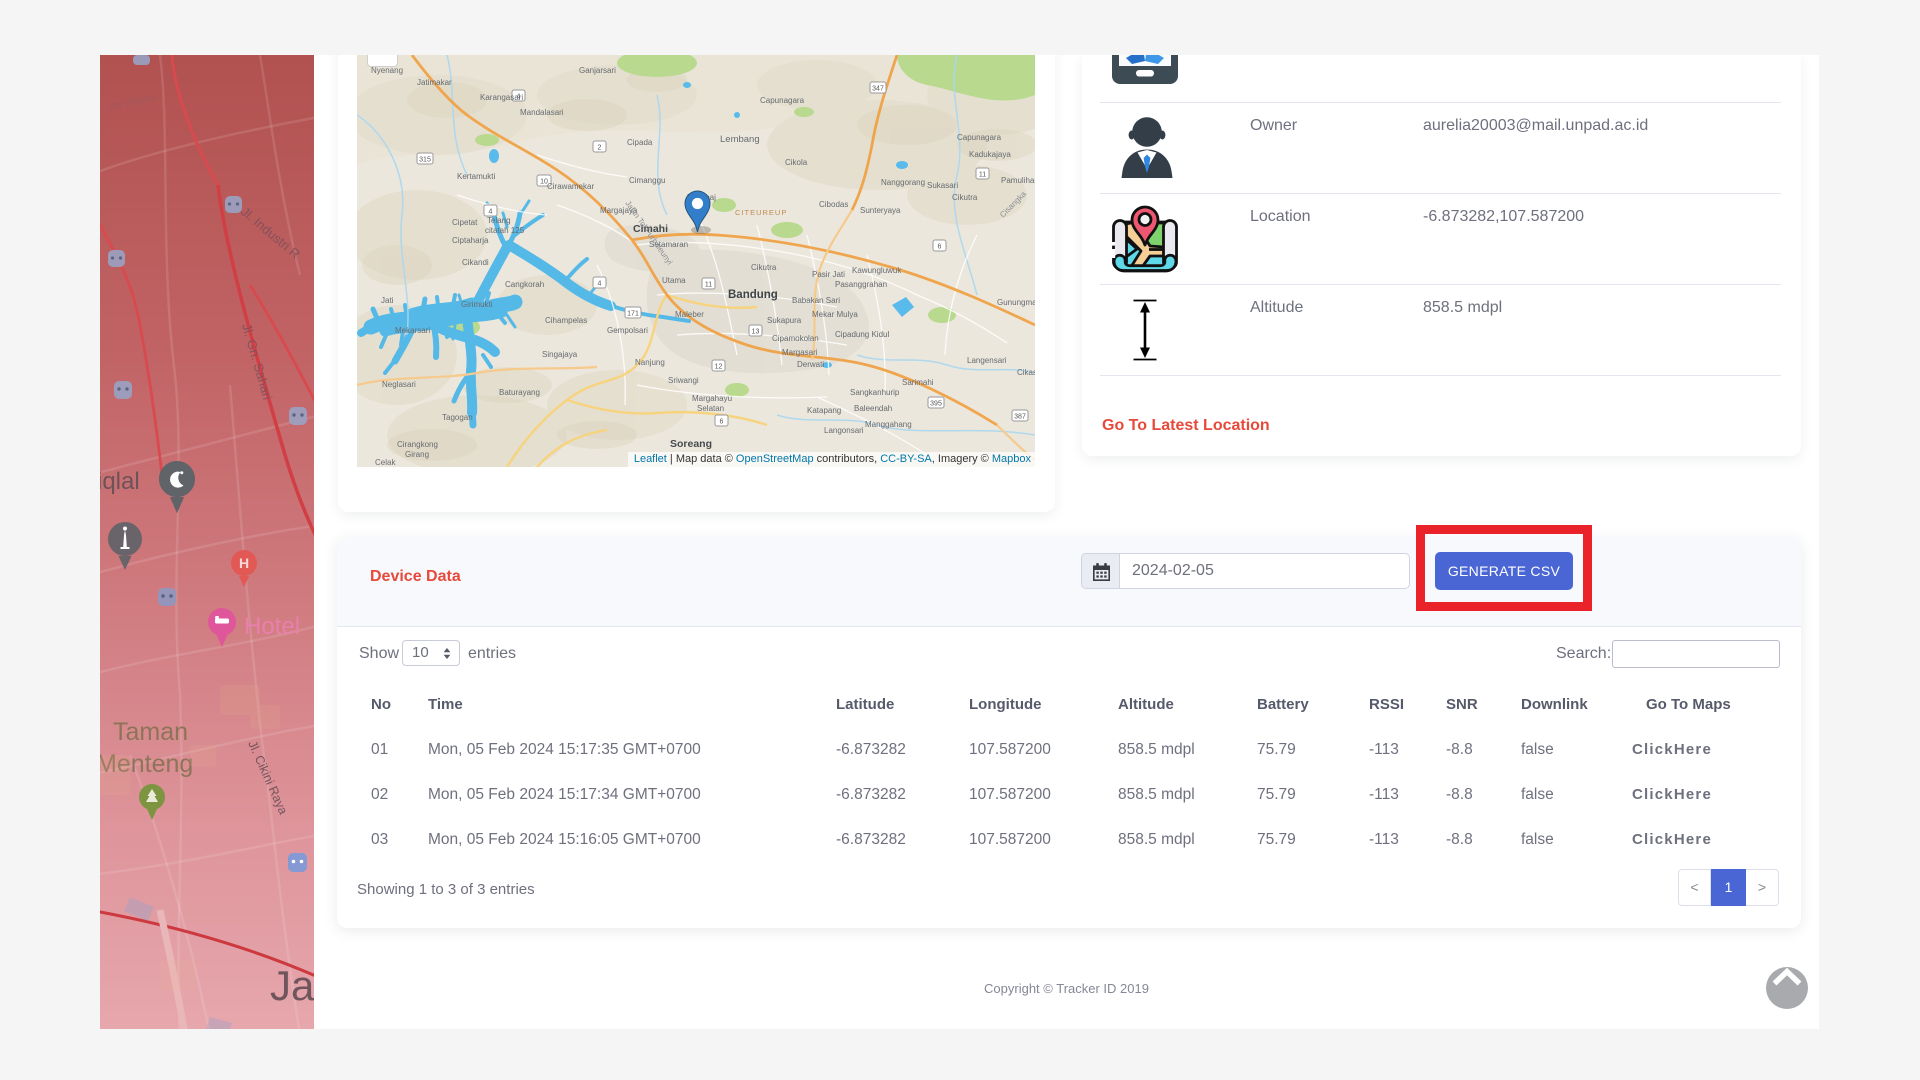 This screenshot has height=1080, width=1920. Describe the element at coordinates (272, 626) in the screenshot. I see `svg-text: Hotel` at that location.